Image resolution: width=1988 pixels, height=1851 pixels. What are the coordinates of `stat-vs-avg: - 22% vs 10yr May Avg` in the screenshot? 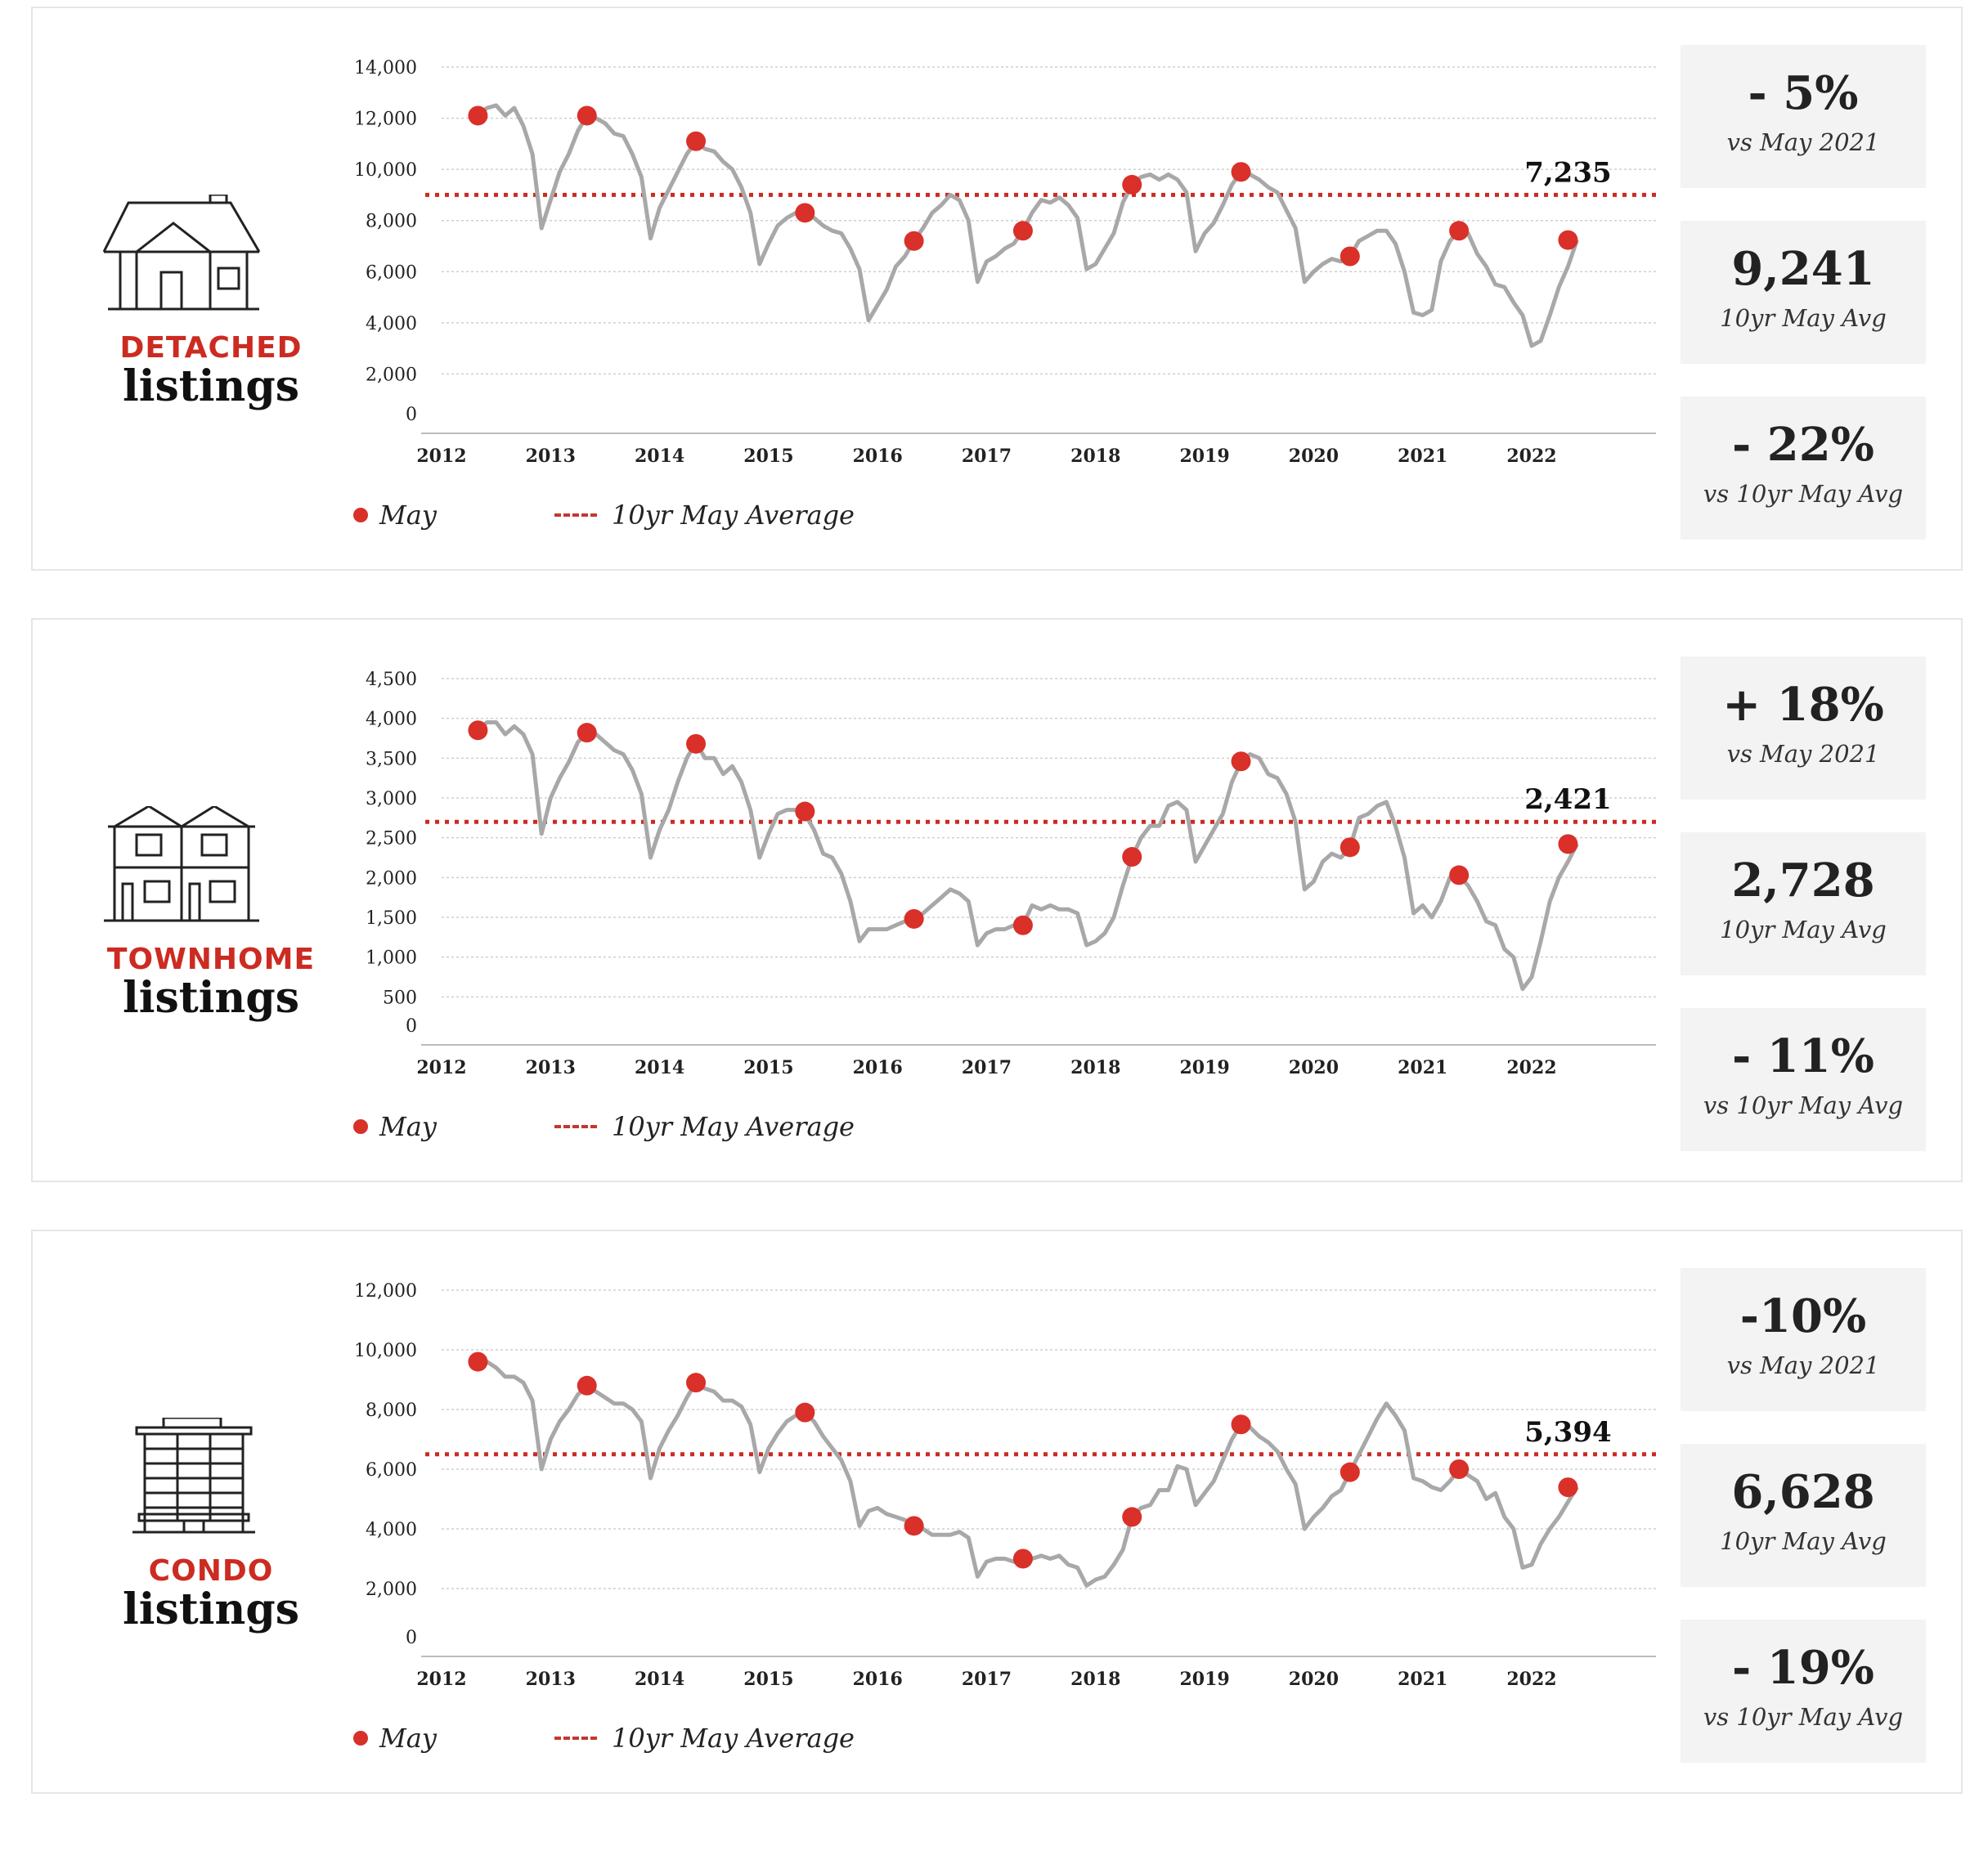 It's located at (1804, 468).